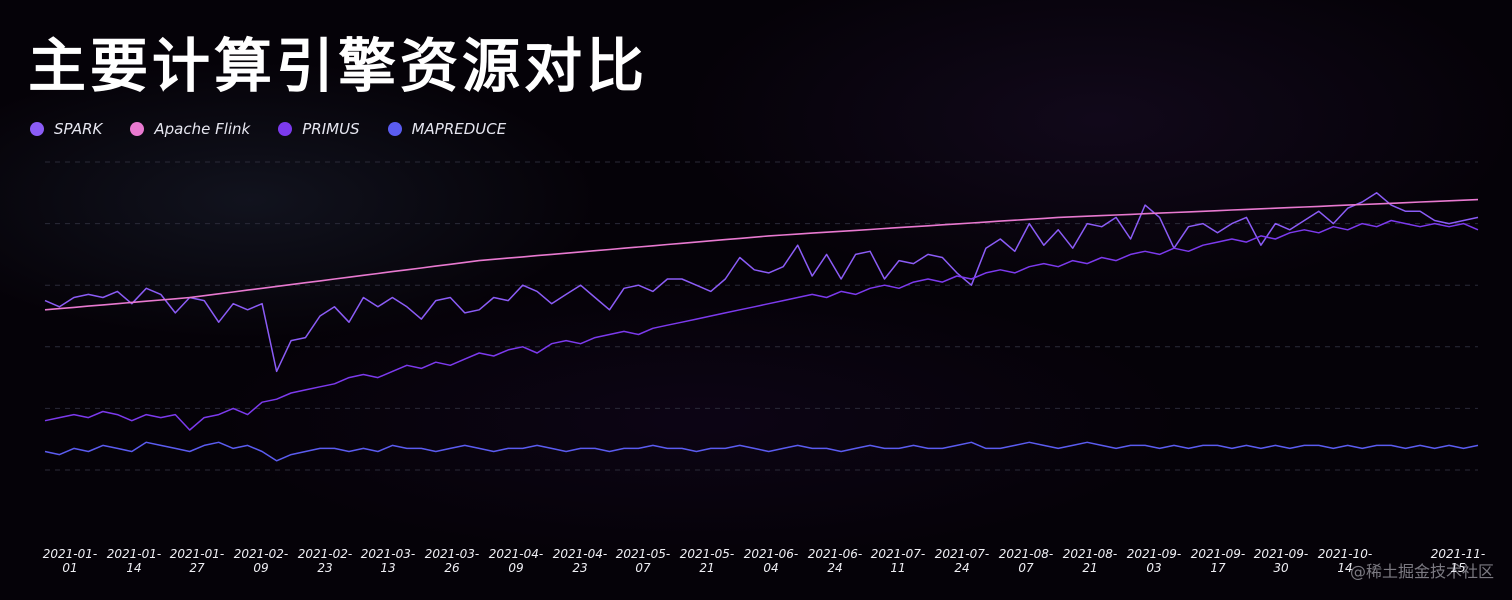 The height and width of the screenshot is (600, 1512). I want to click on legend-dot-primus-icon, so click(285, 129).